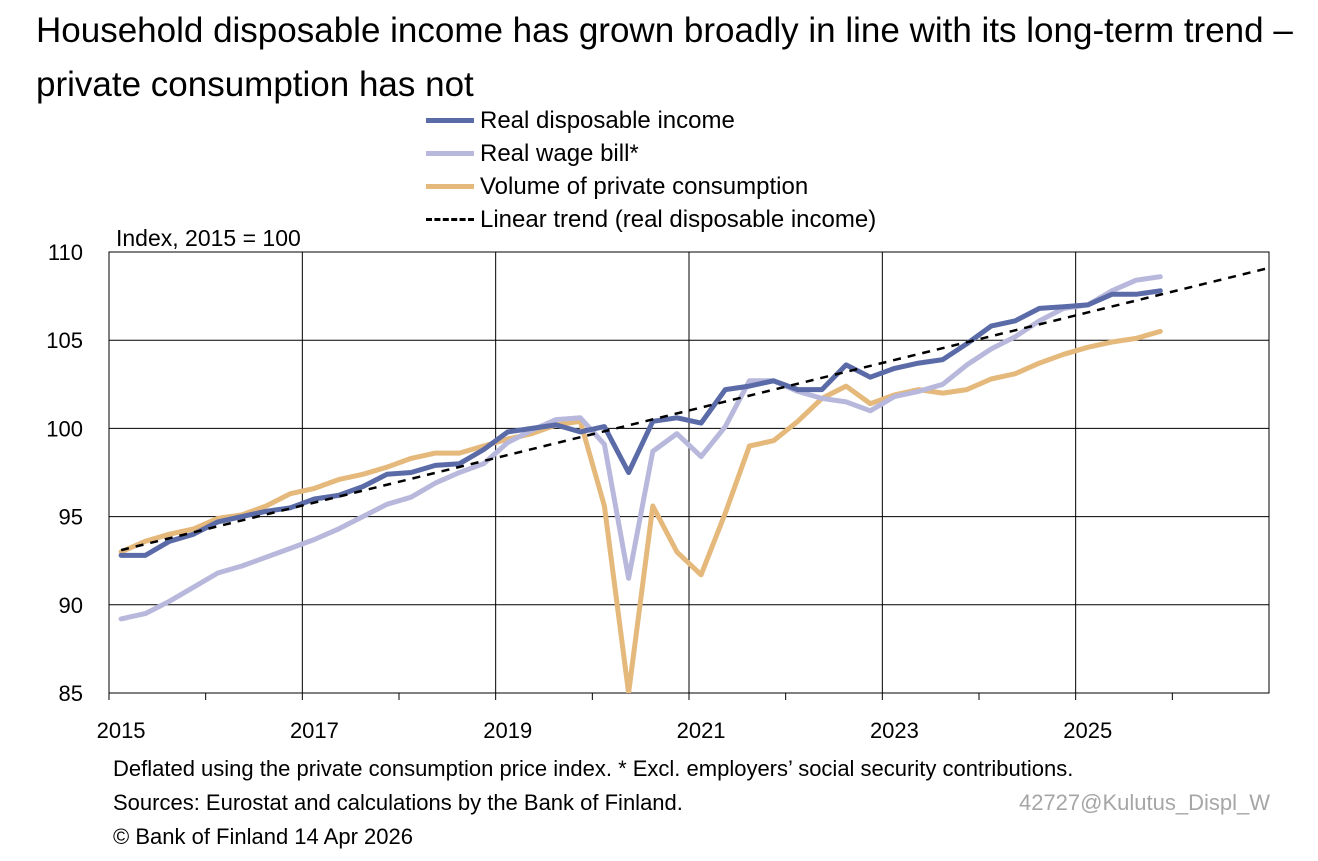 Image resolution: width=1318 pixels, height=861 pixels. What do you see at coordinates (450, 120) in the screenshot?
I see `legend-swatch-real-disposable-income` at bounding box center [450, 120].